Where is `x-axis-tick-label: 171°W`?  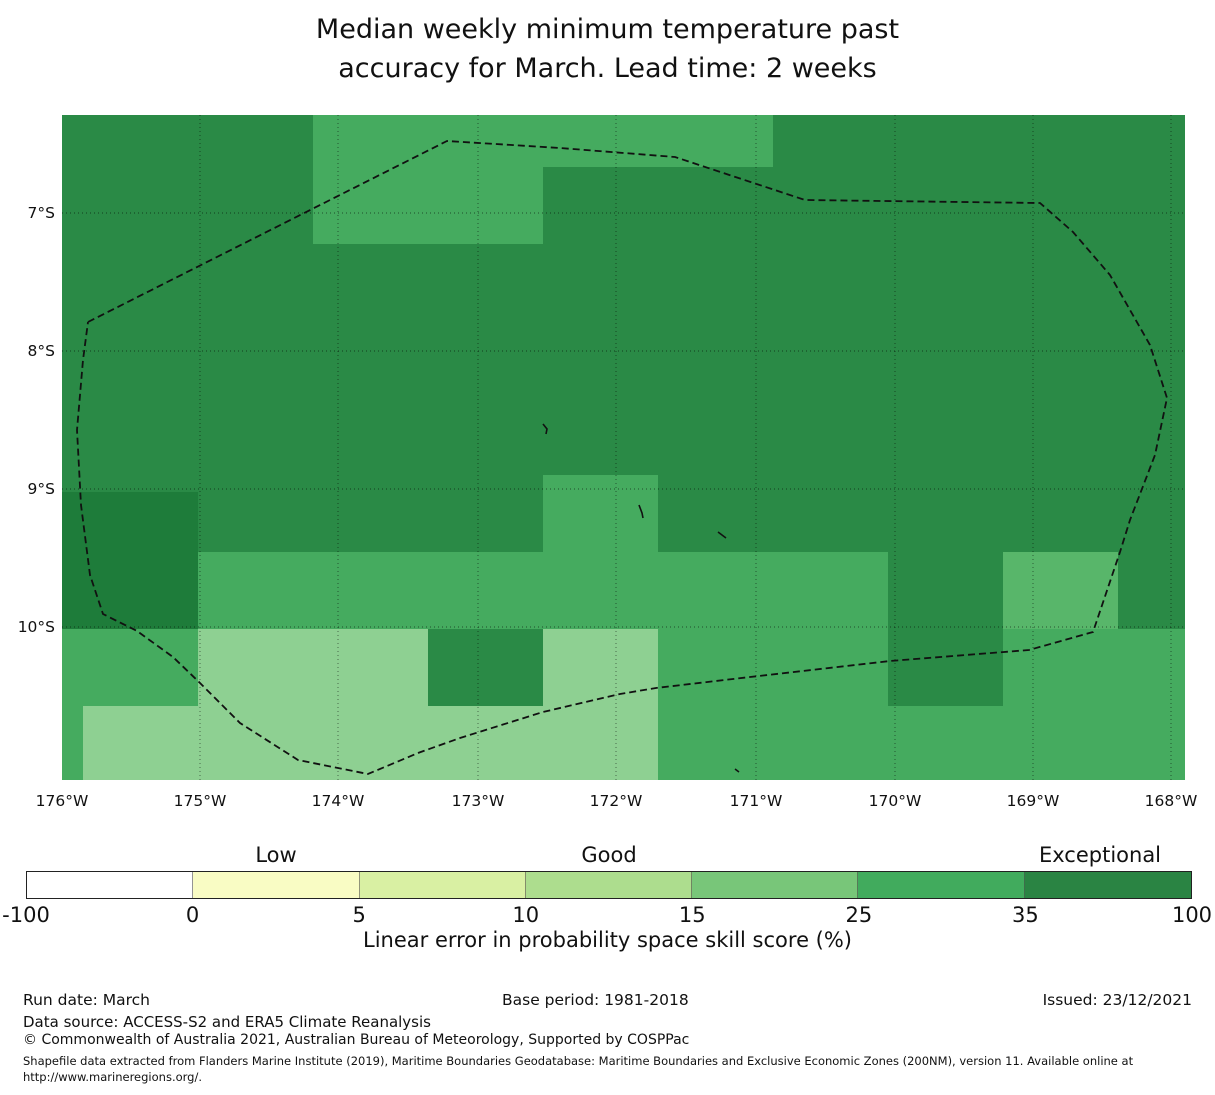 x-axis-tick-label: 171°W is located at coordinates (756, 801).